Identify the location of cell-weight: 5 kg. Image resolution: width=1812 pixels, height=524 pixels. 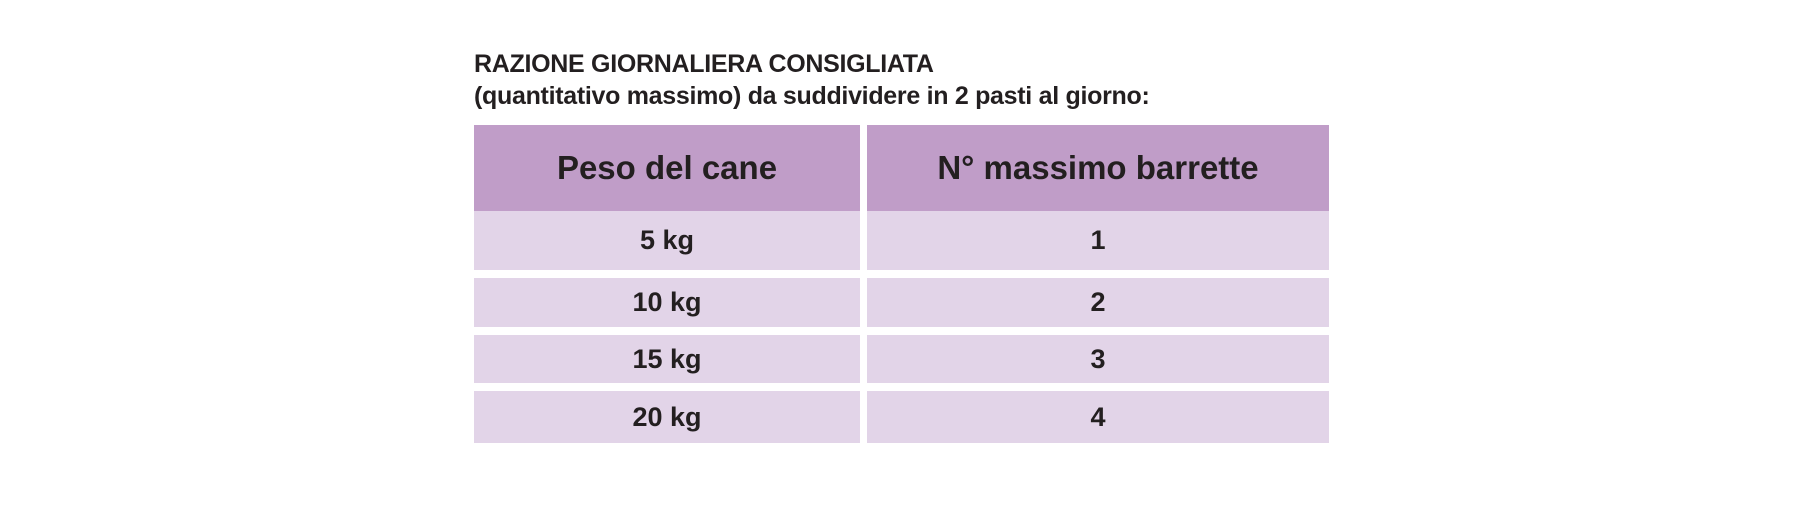
(667, 240).